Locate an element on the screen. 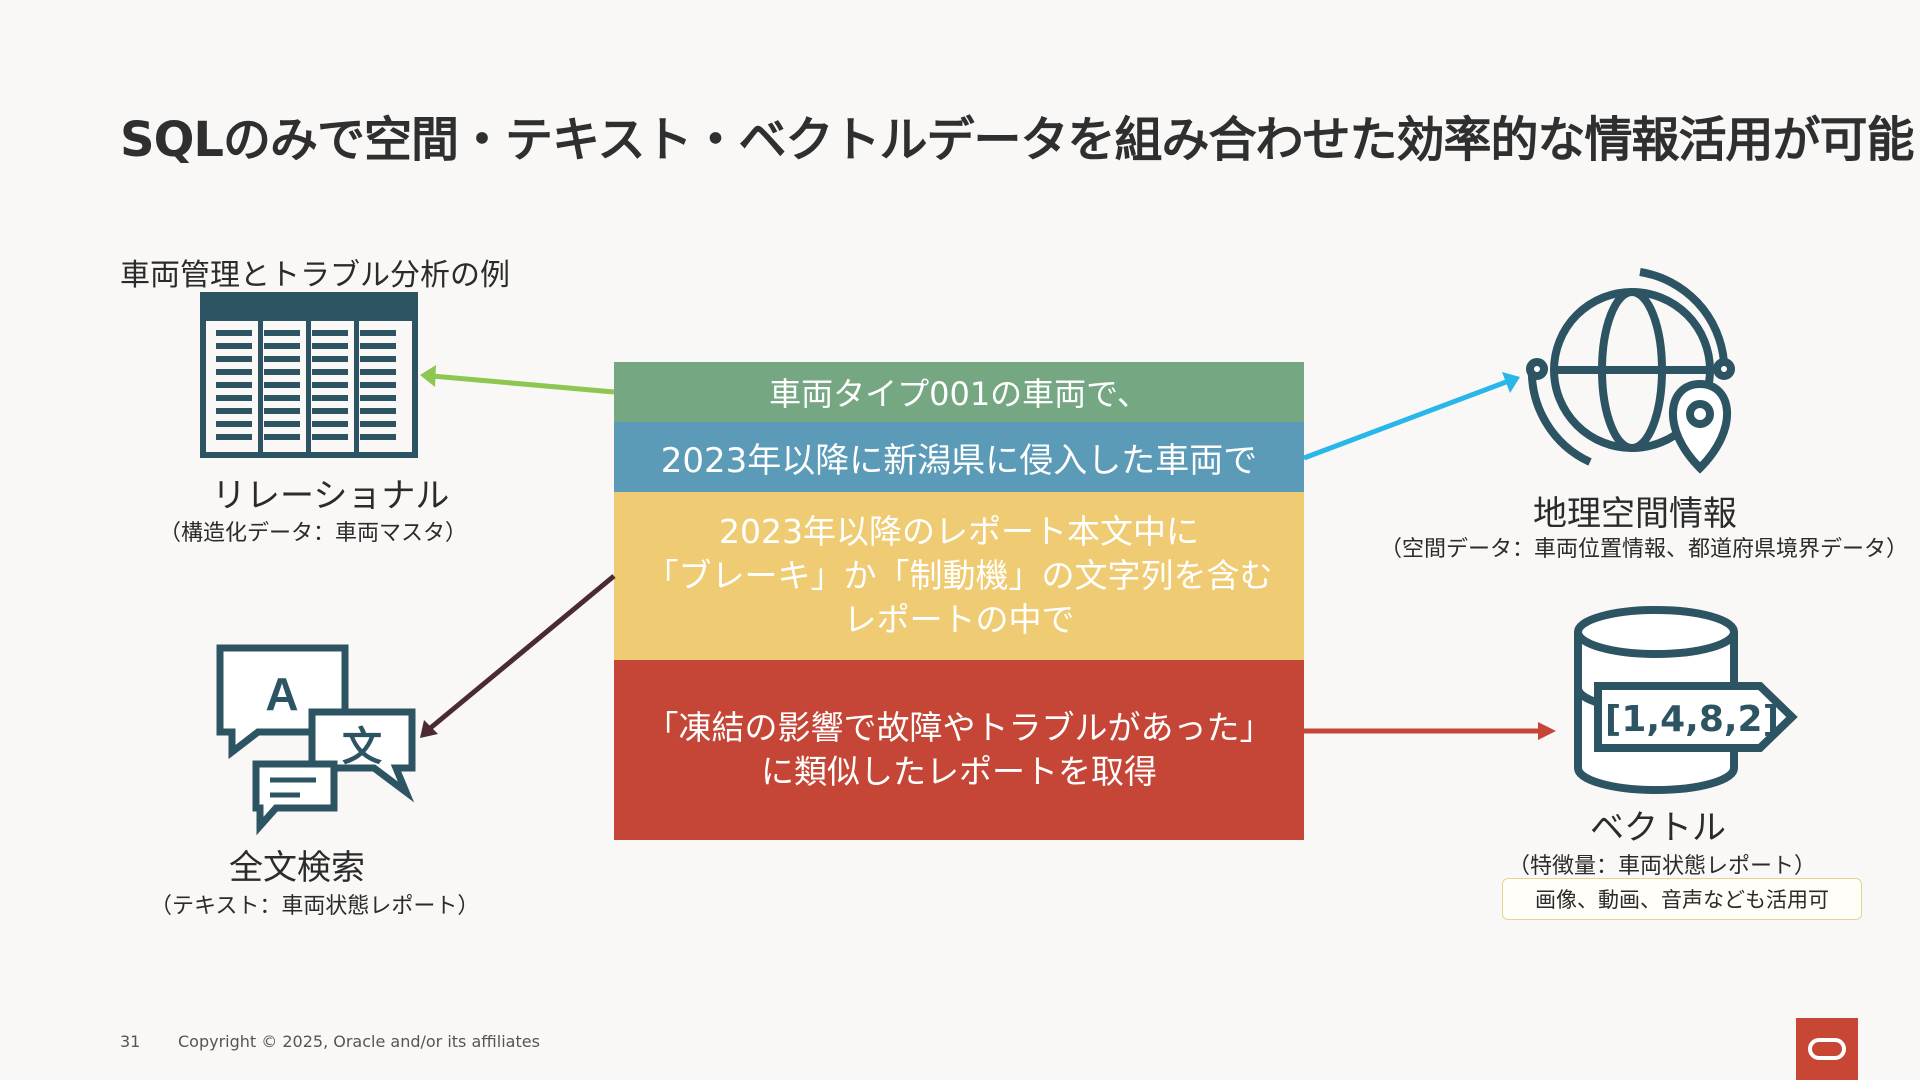 This screenshot has height=1080, width=1920. condition-vehicle-type: 車両タイプ001の車両で、 is located at coordinates (959, 392).